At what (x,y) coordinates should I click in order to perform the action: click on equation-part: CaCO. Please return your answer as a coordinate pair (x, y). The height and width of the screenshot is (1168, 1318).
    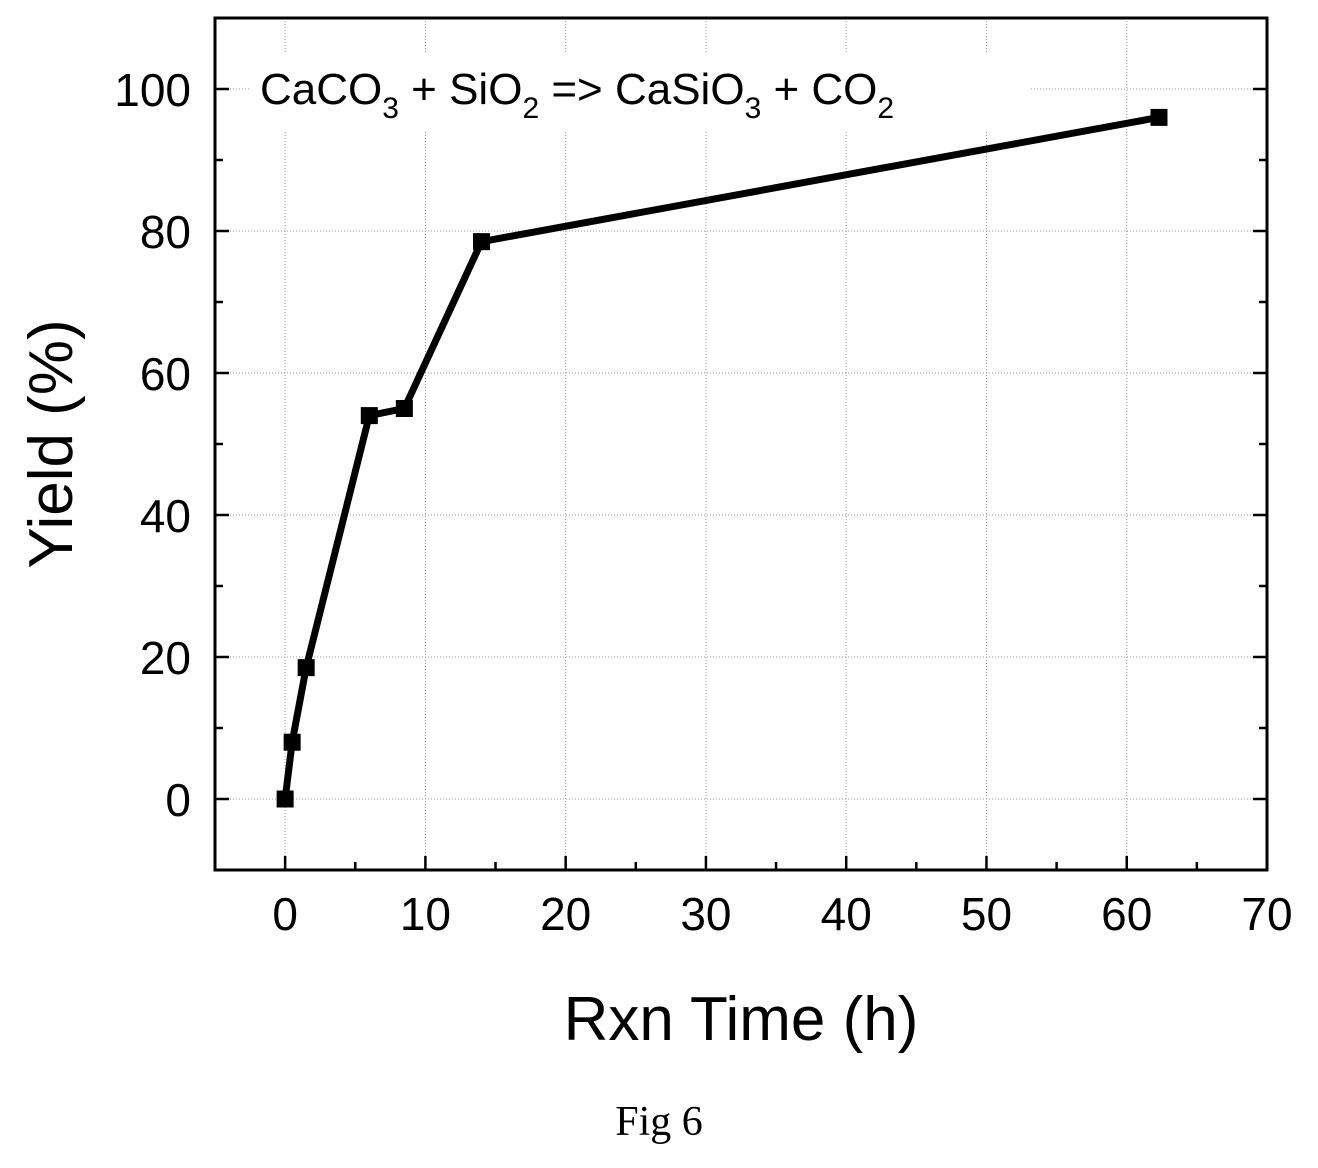
    Looking at the image, I should click on (321, 89).